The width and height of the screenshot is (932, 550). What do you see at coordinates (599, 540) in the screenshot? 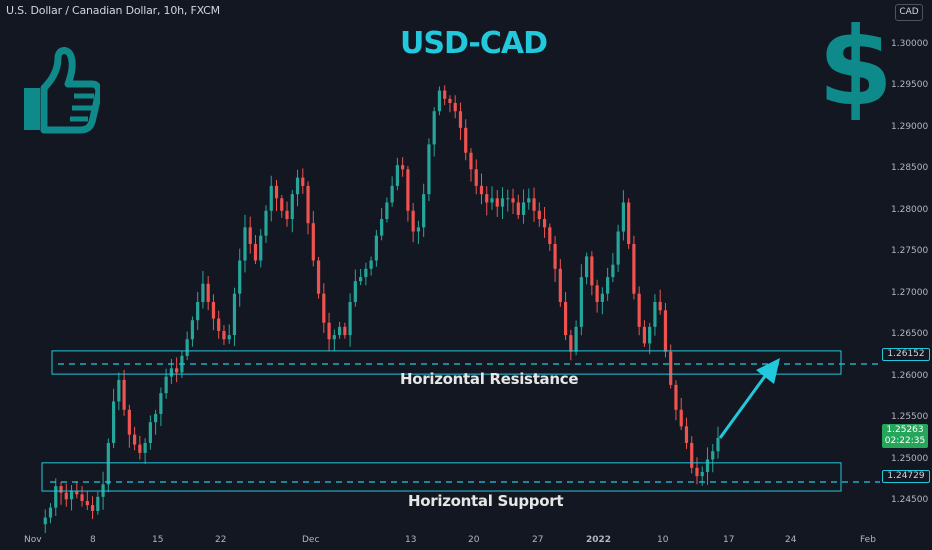
I see `x-tick-label: 2022` at bounding box center [599, 540].